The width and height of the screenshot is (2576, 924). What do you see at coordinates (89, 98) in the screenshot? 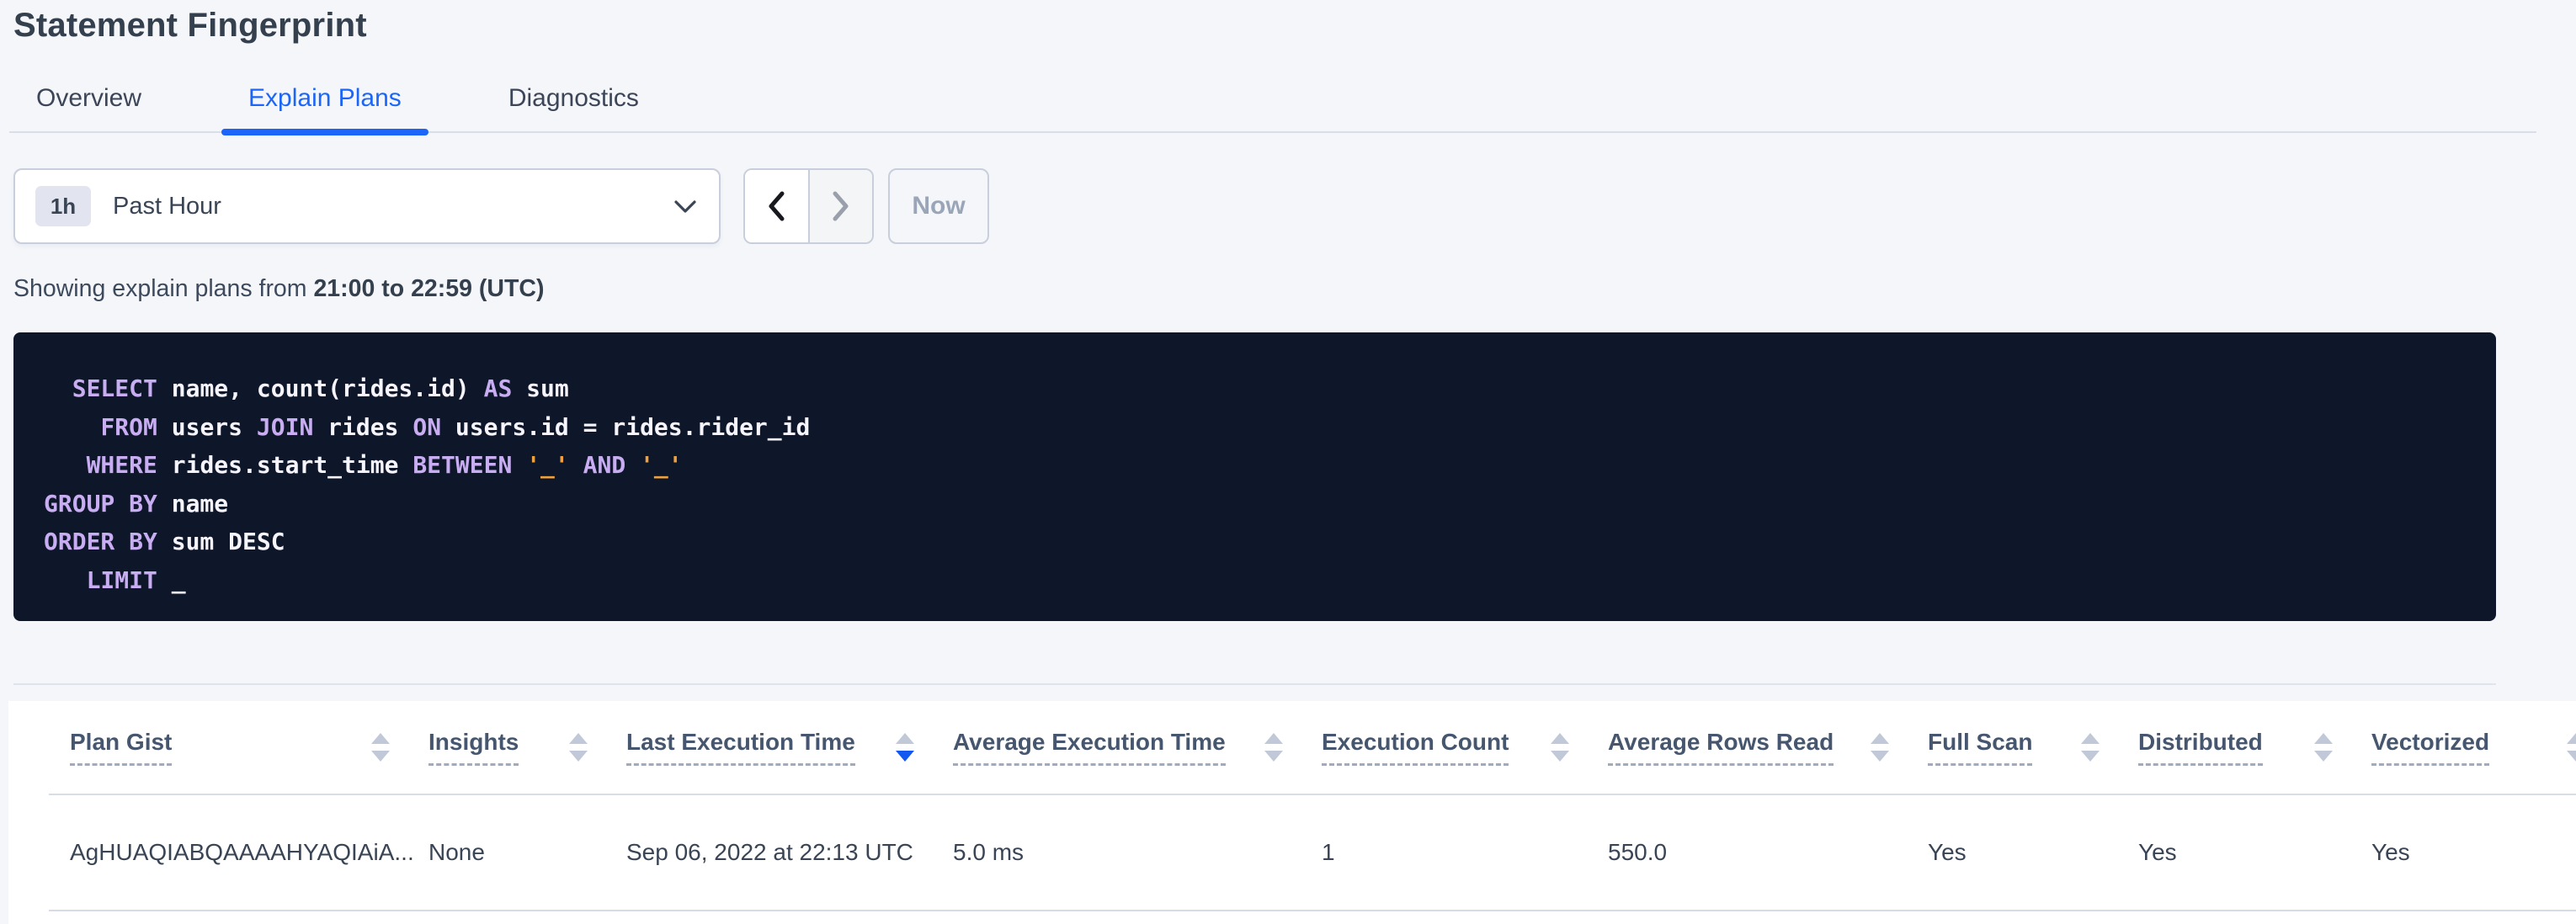
I see `tab-overview: Overview` at bounding box center [89, 98].